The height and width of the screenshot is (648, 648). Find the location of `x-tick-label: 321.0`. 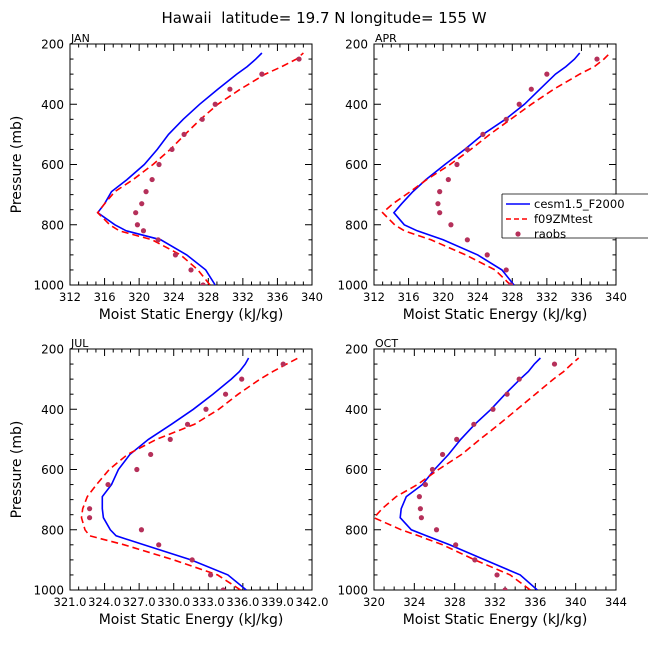

x-tick-label: 321.0 is located at coordinates (70, 602).